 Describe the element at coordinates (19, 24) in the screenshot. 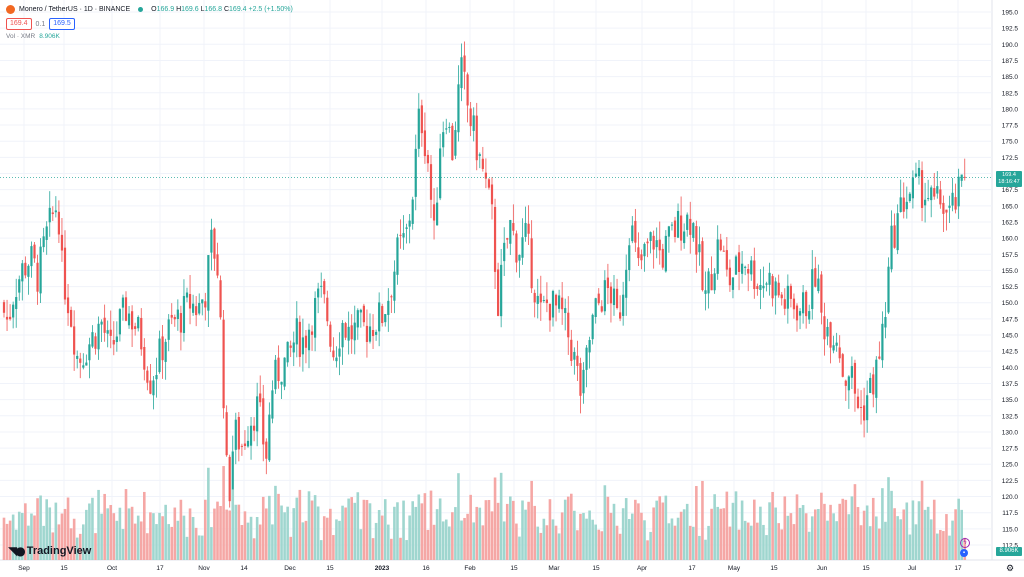

I see `sell-price-box: 169.4` at that location.